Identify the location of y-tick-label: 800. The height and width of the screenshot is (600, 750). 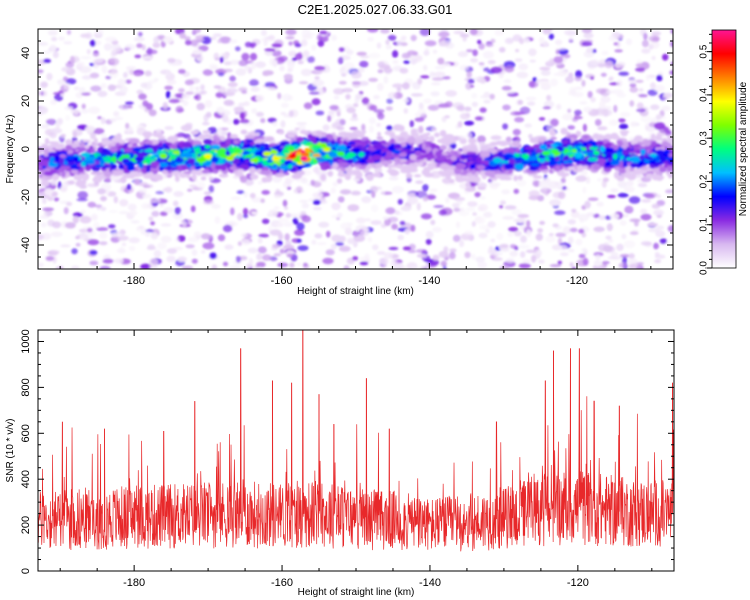
(26, 387).